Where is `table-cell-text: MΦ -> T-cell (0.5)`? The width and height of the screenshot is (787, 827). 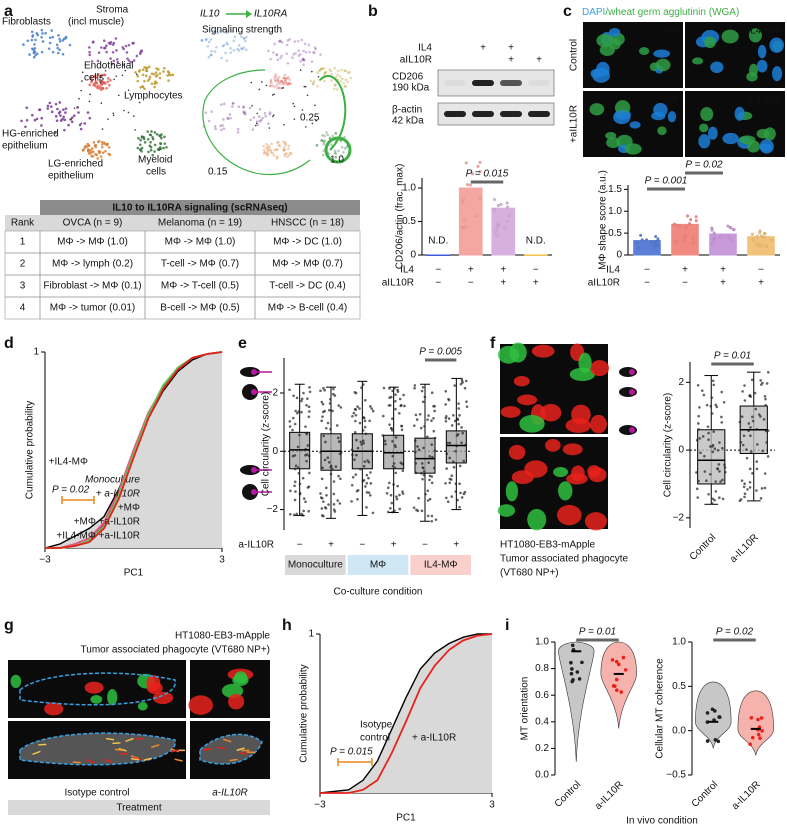
table-cell-text: MΦ -> T-cell (0.5) is located at coordinates (200, 286).